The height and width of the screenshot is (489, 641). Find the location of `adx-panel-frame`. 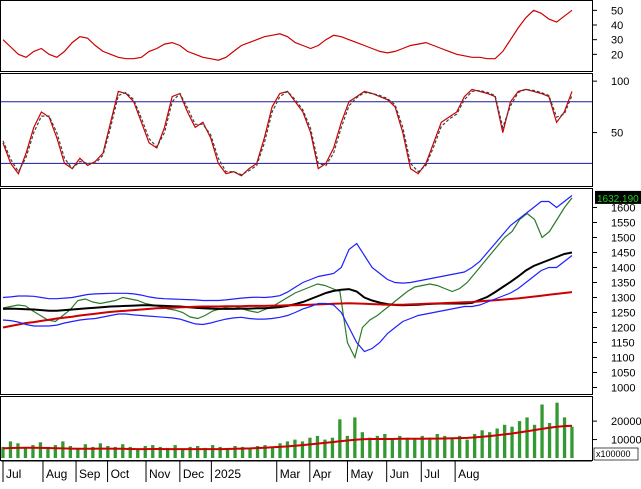

adx-panel-frame is located at coordinates (296, 36).